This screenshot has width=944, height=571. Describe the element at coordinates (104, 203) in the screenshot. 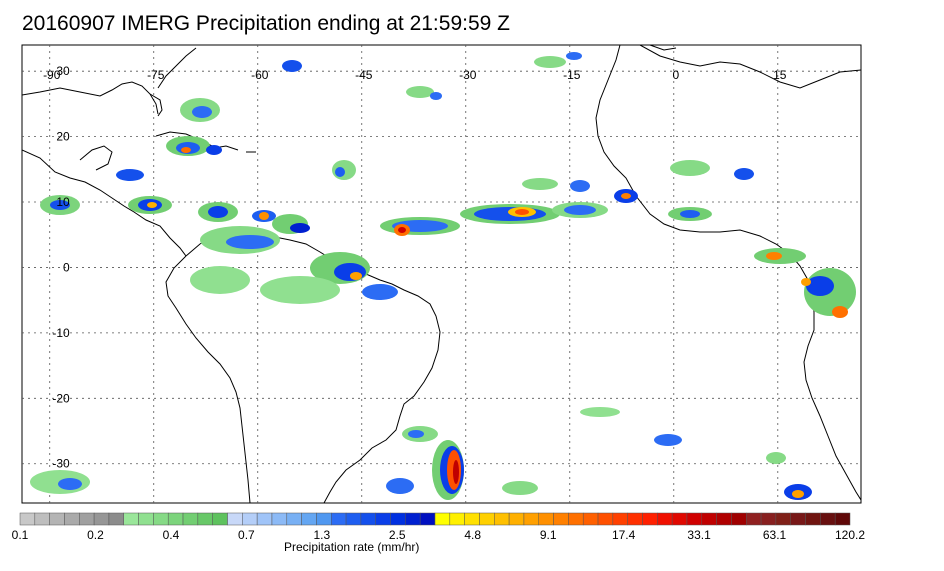

I see `north-america-coastline` at that location.